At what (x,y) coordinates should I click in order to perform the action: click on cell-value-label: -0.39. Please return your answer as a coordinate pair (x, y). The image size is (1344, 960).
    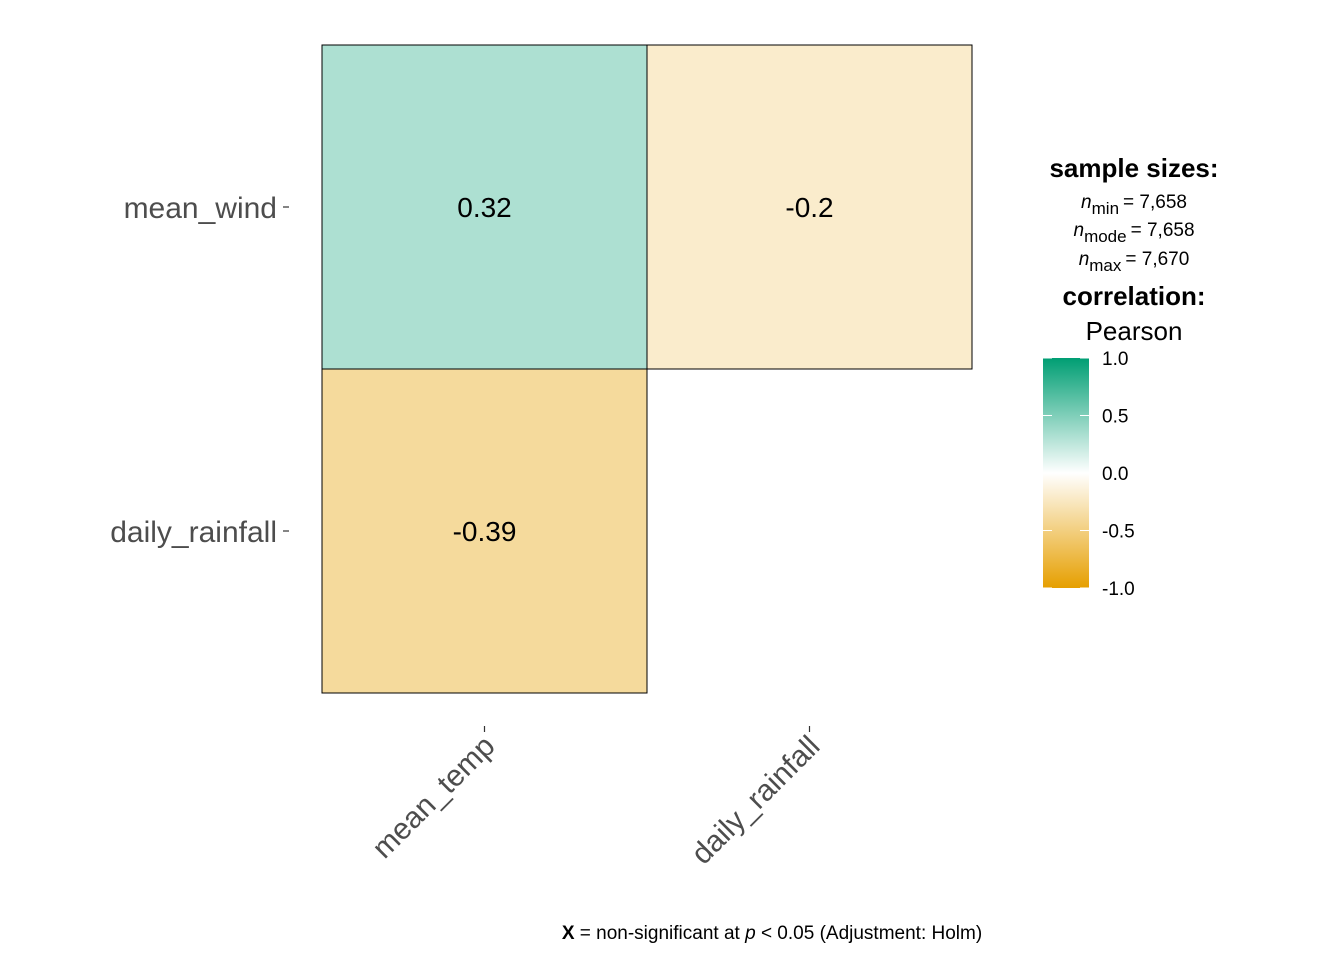
    Looking at the image, I should click on (485, 531).